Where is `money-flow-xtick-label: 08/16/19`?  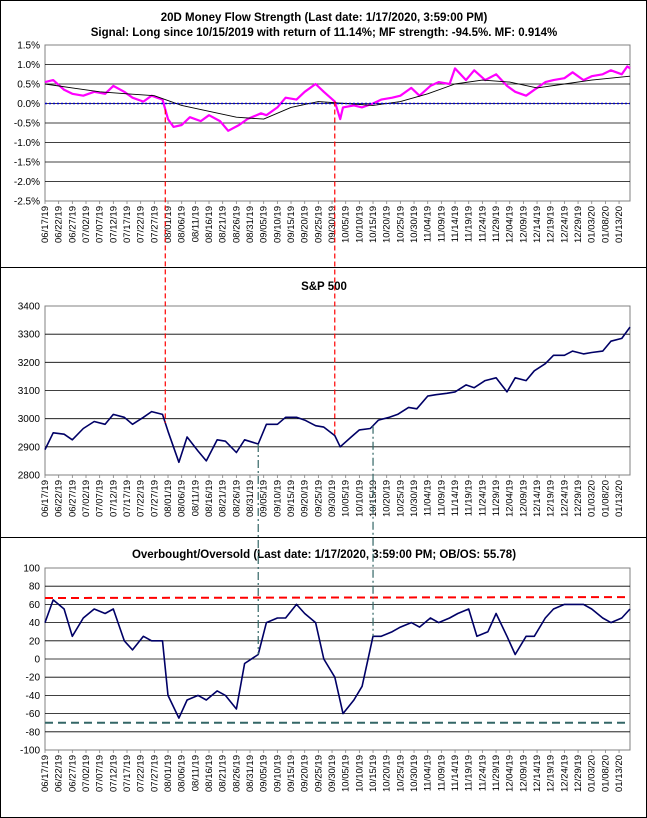
money-flow-xtick-label: 08/16/19 is located at coordinates (209, 224).